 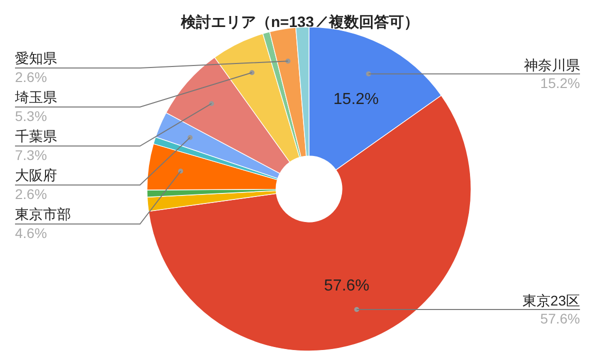 I want to click on data-label: 5.3%, so click(x=31, y=116).